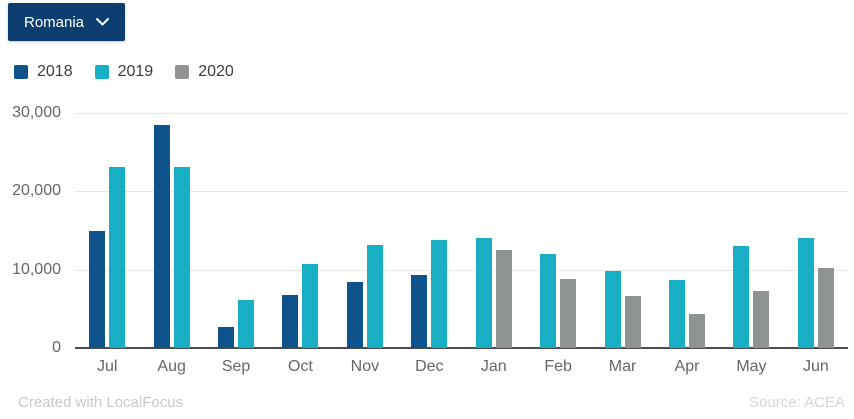 The height and width of the screenshot is (419, 854). What do you see at coordinates (374, 296) in the screenshot?
I see `bar-2019-nov` at bounding box center [374, 296].